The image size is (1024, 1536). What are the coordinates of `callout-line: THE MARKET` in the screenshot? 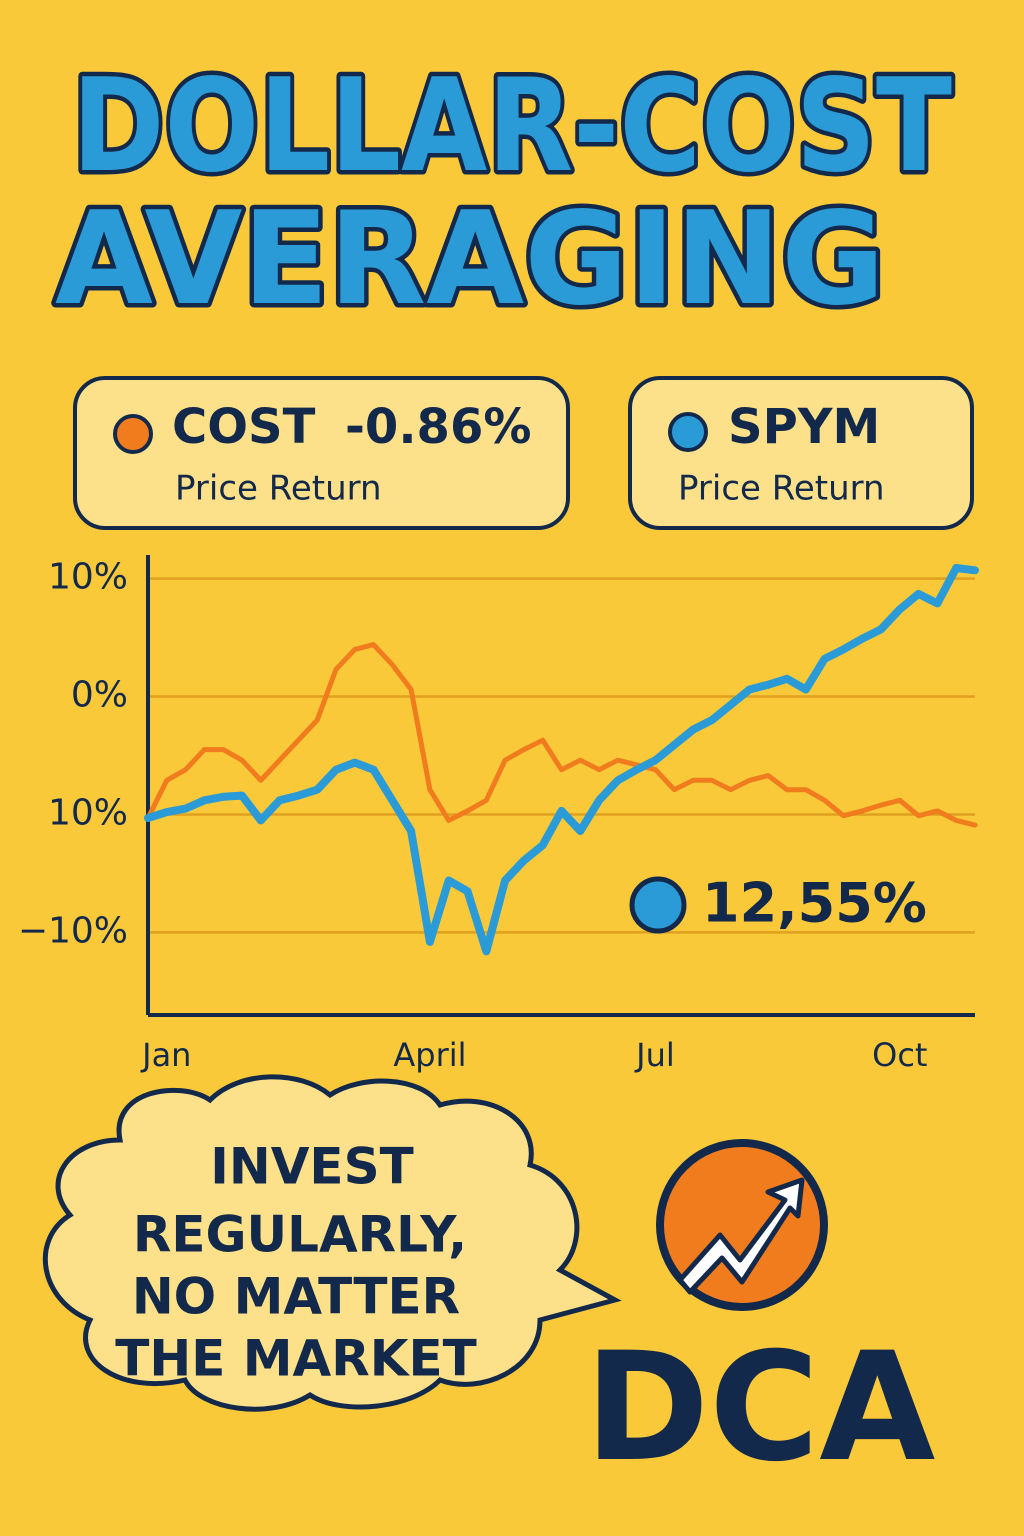 It's located at (295, 1359).